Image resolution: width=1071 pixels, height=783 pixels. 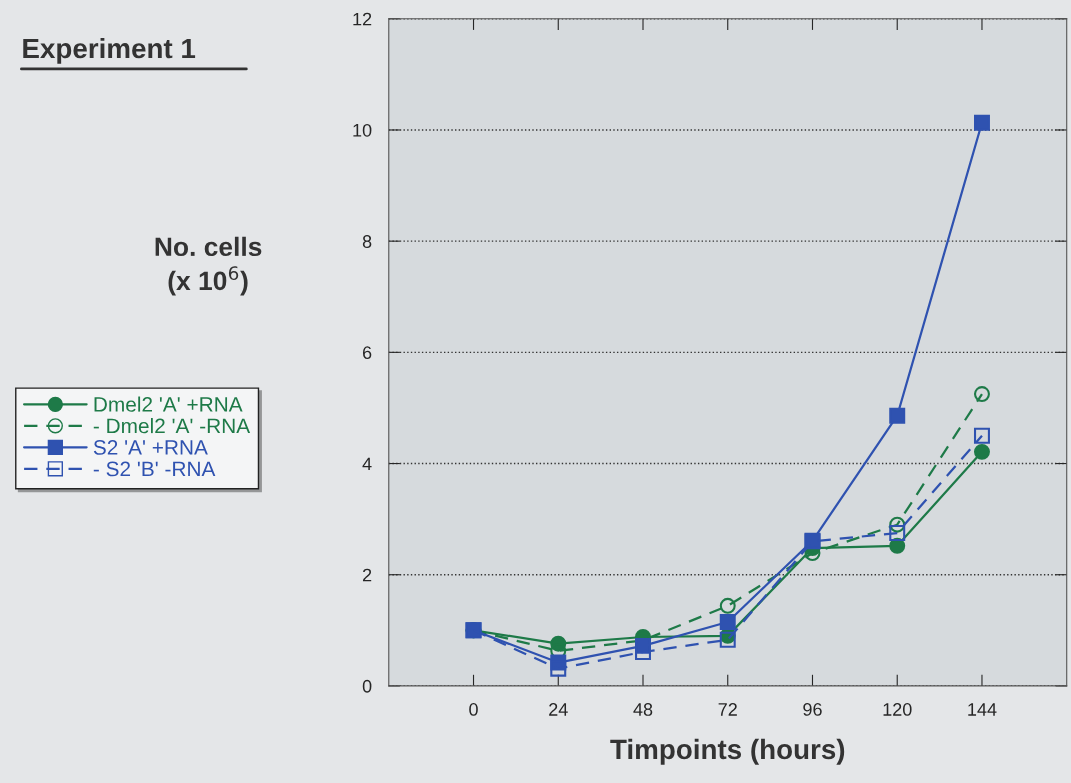 I want to click on legend-label: - Dmel2 'A' -RNA, so click(x=172, y=426).